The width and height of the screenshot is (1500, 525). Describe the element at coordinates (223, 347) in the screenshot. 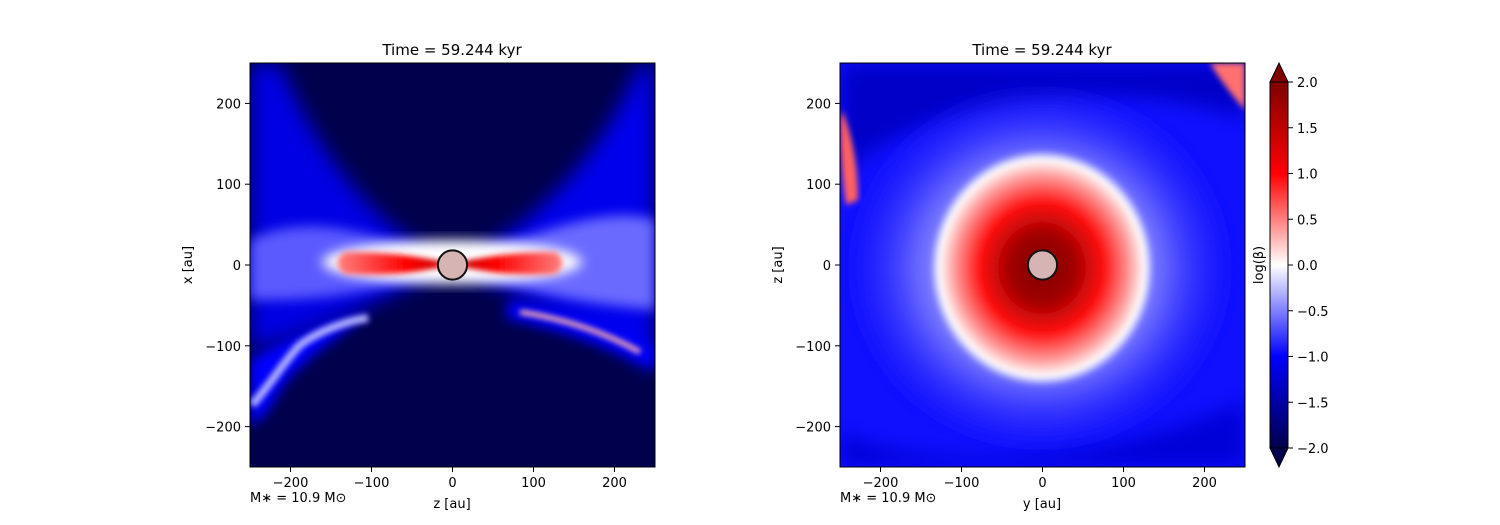

I see `left-ytick-label: −100` at that location.